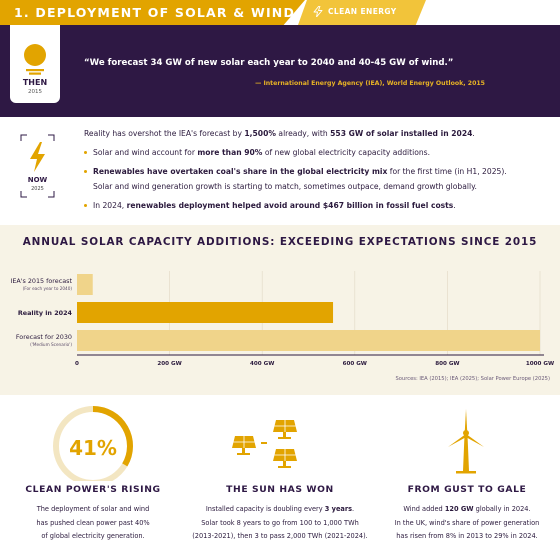  I want to click on page-title: 1. DEPLOYMENT OF SOLAR & WIND, so click(155, 12).